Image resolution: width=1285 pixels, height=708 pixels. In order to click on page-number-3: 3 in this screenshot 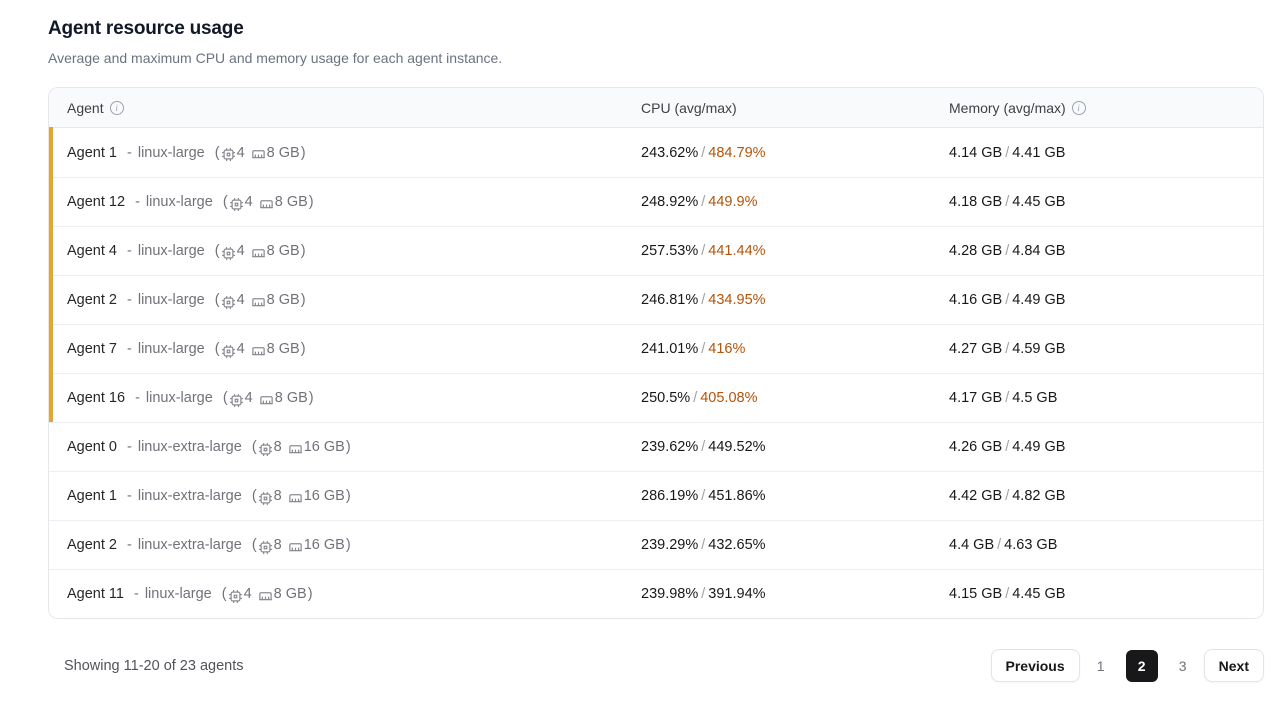, I will do `click(1182, 665)`.